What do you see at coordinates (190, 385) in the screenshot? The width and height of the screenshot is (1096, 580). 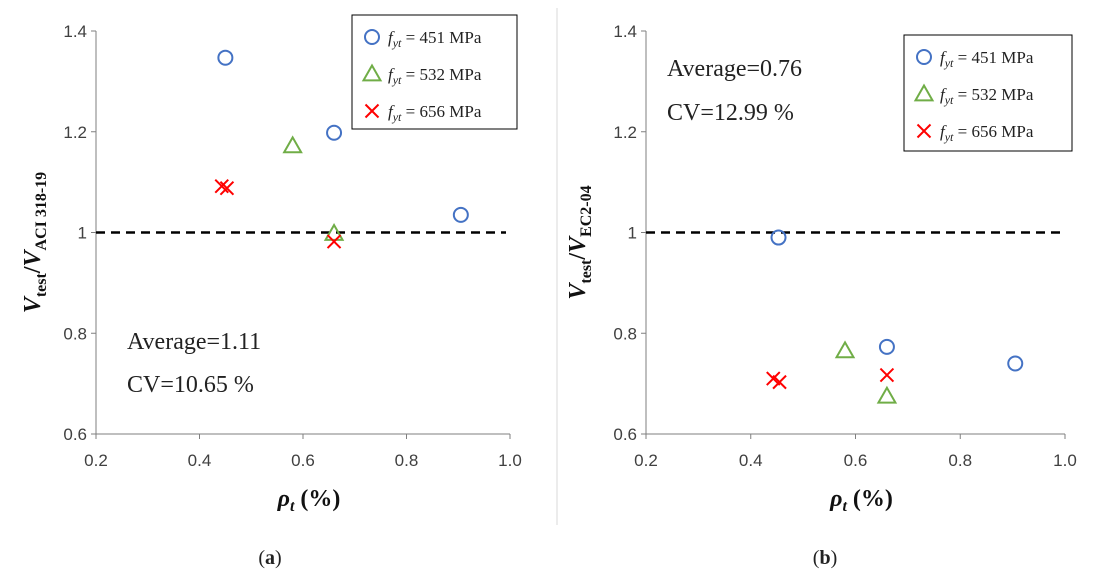 I see `cv-annotation: CV=10.65 %` at bounding box center [190, 385].